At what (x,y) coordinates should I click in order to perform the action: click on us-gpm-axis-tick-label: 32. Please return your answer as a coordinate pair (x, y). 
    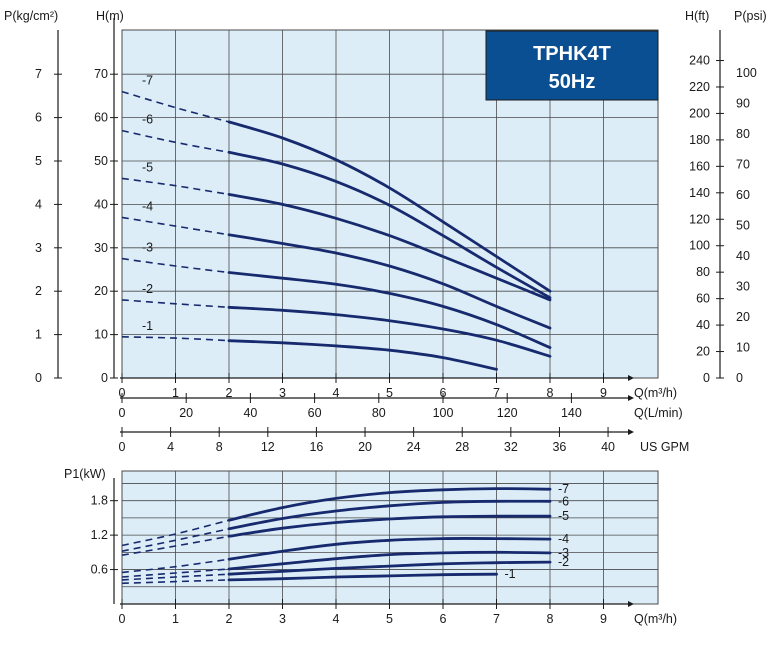
    Looking at the image, I should click on (511, 447).